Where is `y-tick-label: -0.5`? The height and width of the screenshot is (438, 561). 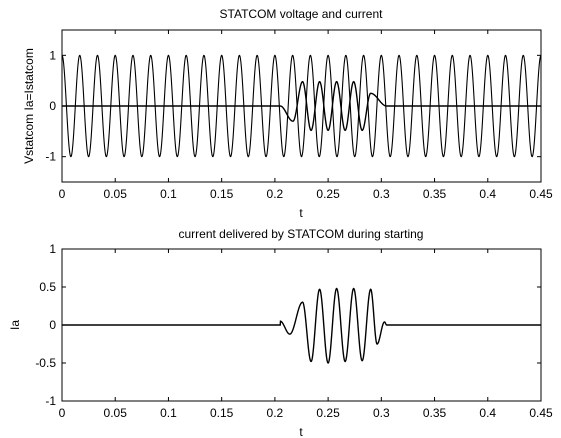
y-tick-label: -0.5 is located at coordinates (45, 363).